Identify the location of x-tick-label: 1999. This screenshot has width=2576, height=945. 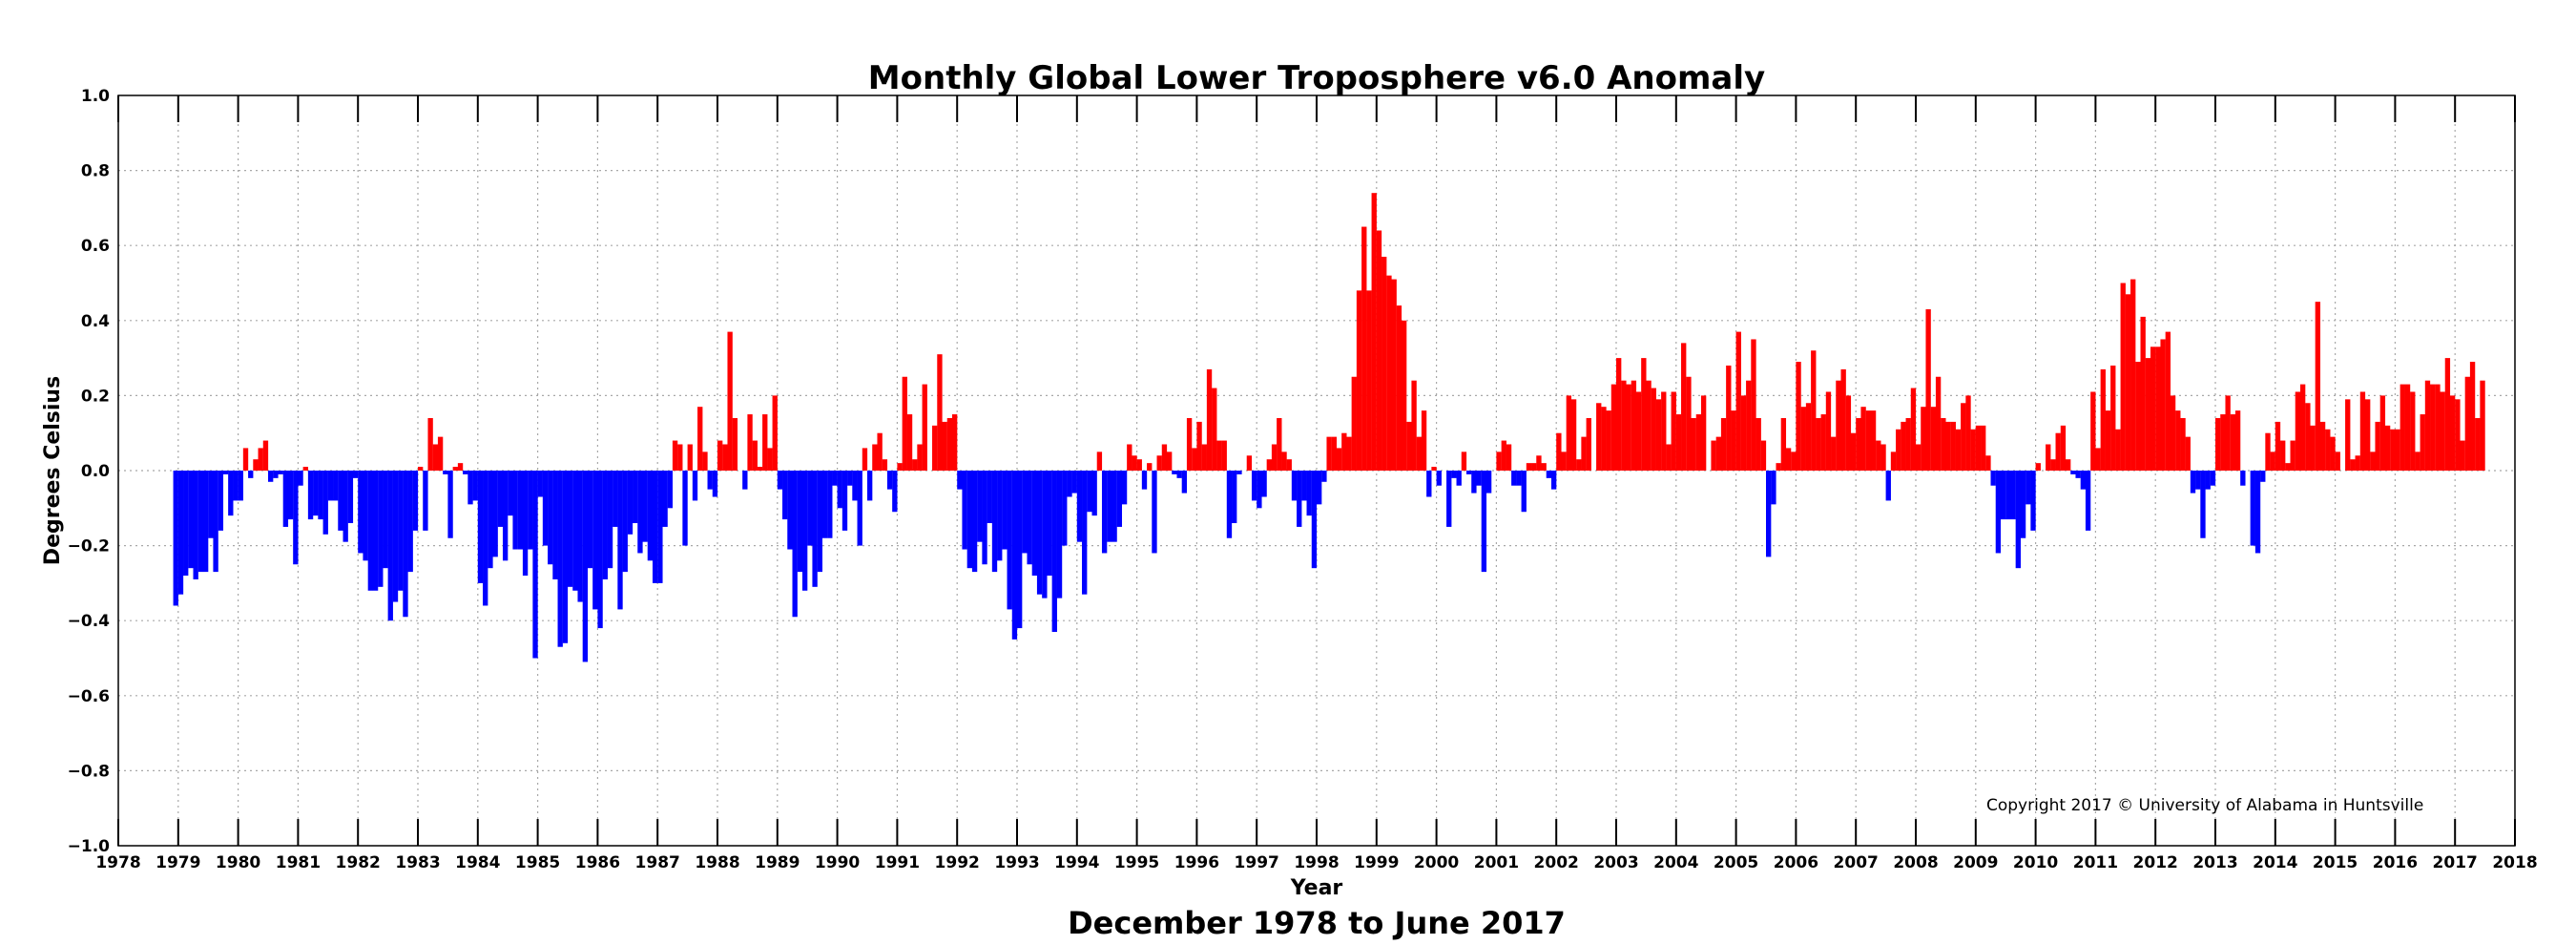
(1376, 863).